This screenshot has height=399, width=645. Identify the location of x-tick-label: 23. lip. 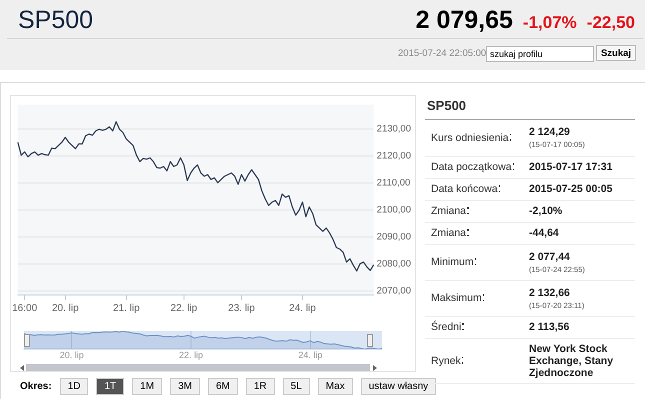
(242, 308).